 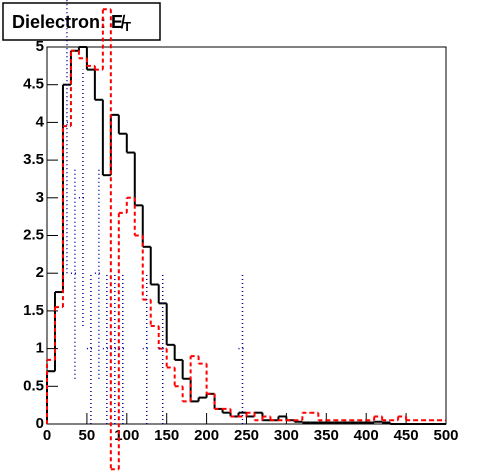 What do you see at coordinates (40, 197) in the screenshot?
I see `y-tick-label: 3` at bounding box center [40, 197].